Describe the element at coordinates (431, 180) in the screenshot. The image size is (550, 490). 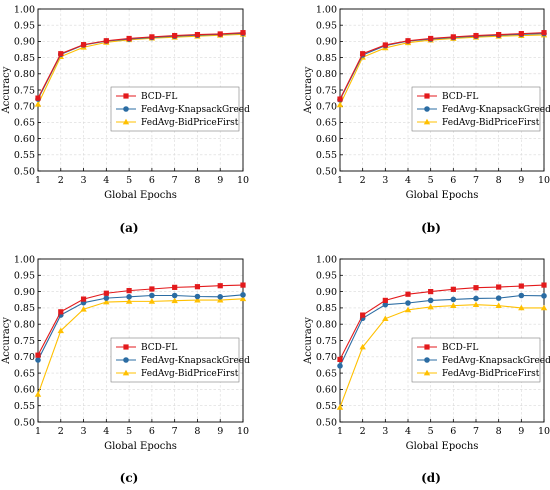
I see `x-tick-label: 5` at that location.